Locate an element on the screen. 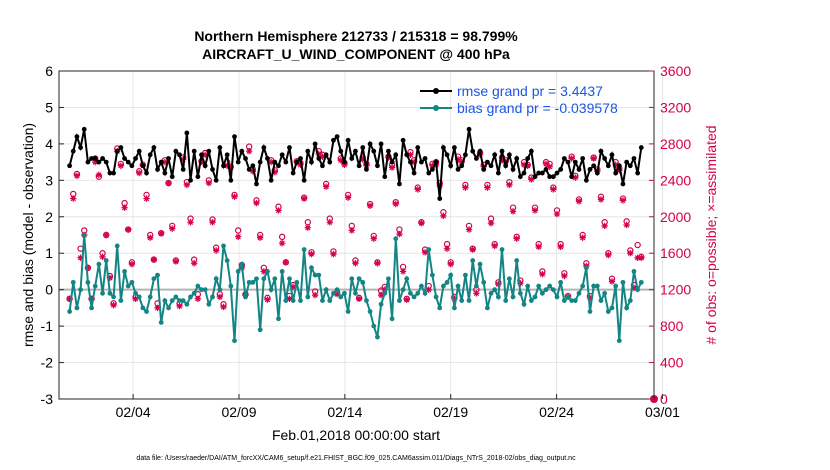 This screenshot has width=830, height=470. legend-rmse-marker is located at coordinates (436, 91).